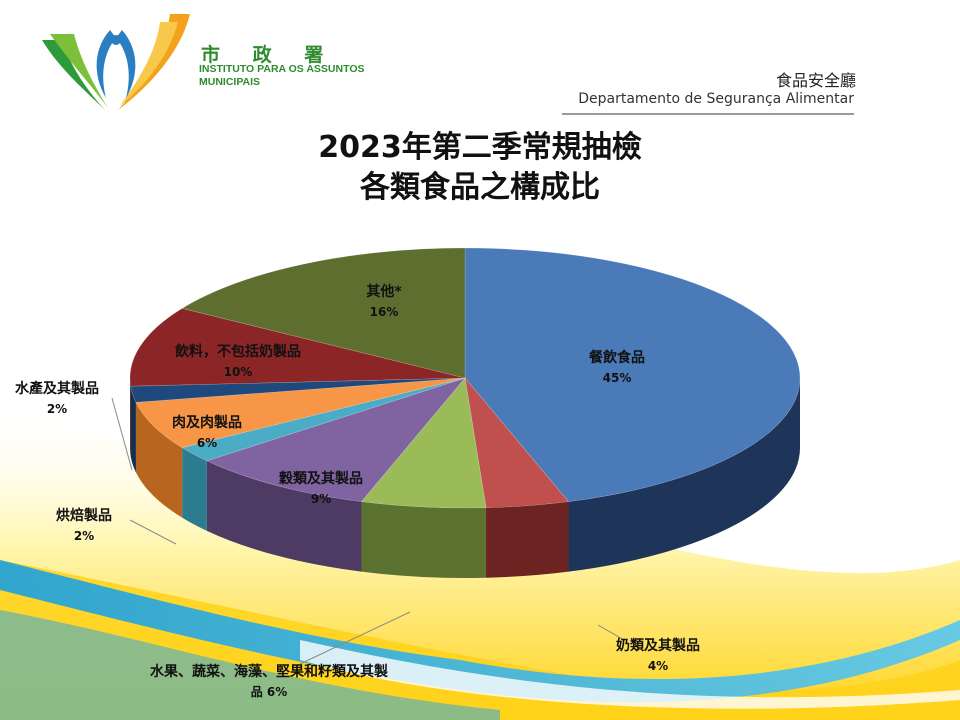  I want to click on slice-value-2: 品 6%, so click(269, 692).